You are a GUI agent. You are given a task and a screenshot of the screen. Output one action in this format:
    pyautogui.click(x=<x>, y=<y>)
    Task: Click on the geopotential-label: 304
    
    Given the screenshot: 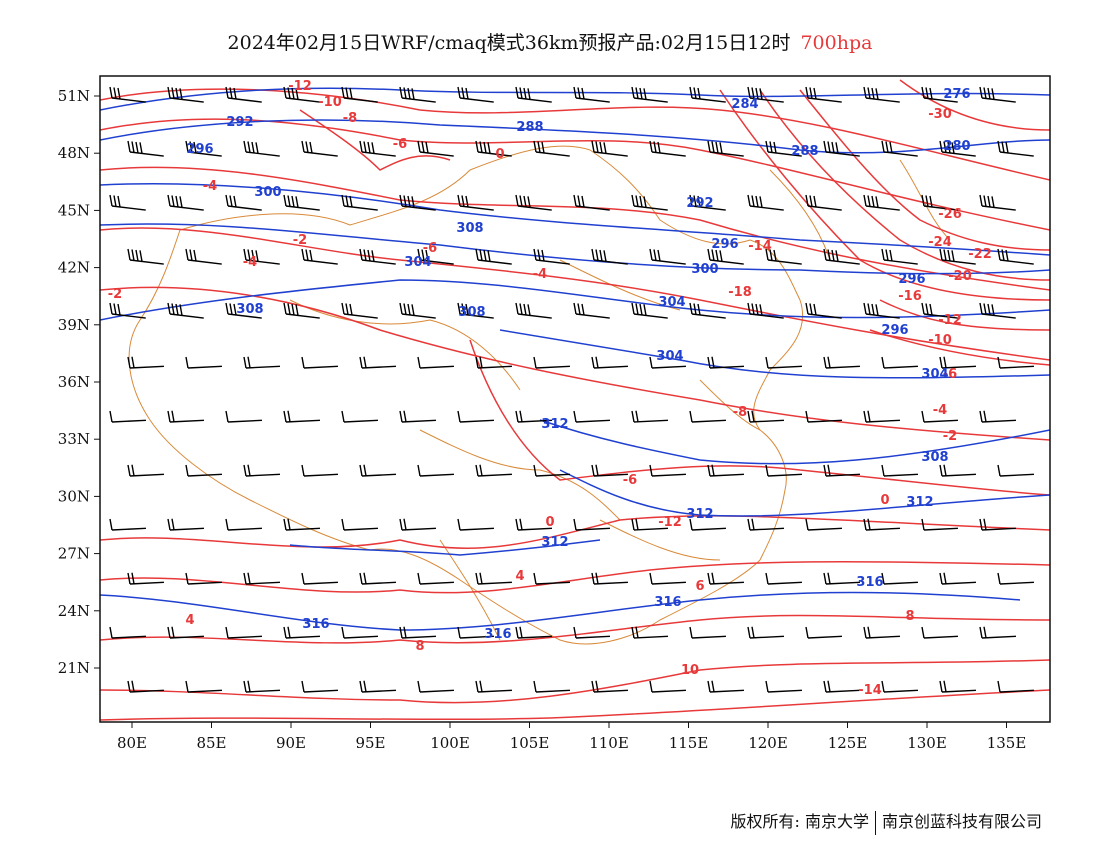 What is the action you would take?
    pyautogui.click(x=669, y=356)
    